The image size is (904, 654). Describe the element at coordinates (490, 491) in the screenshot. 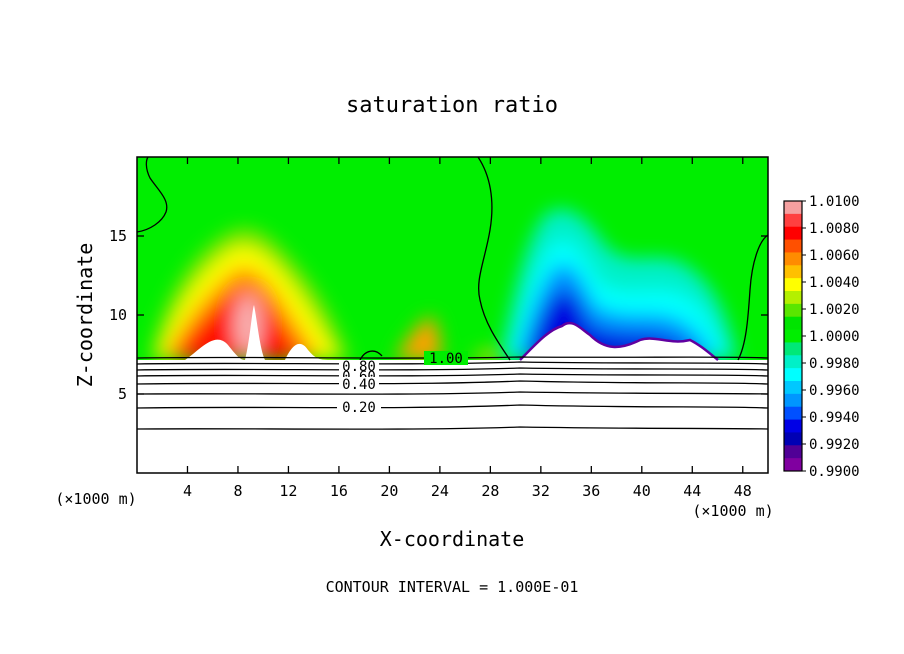

I see `x-tick-label: 28` at that location.